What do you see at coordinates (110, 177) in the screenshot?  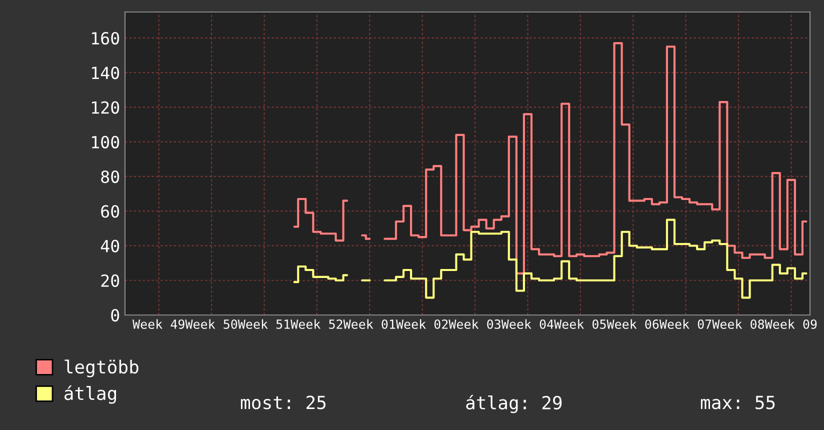 I see `y-tick-label: 80` at bounding box center [110, 177].